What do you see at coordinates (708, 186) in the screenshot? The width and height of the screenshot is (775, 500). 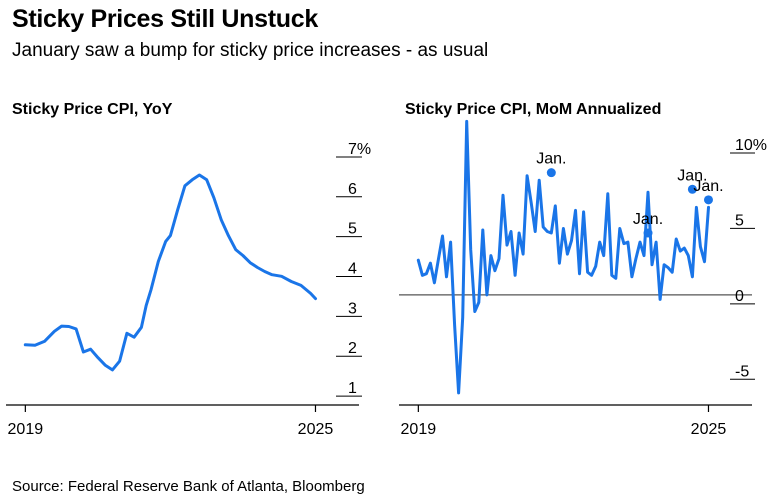 I see `mom-marker-label-3: Jan.` at bounding box center [708, 186].